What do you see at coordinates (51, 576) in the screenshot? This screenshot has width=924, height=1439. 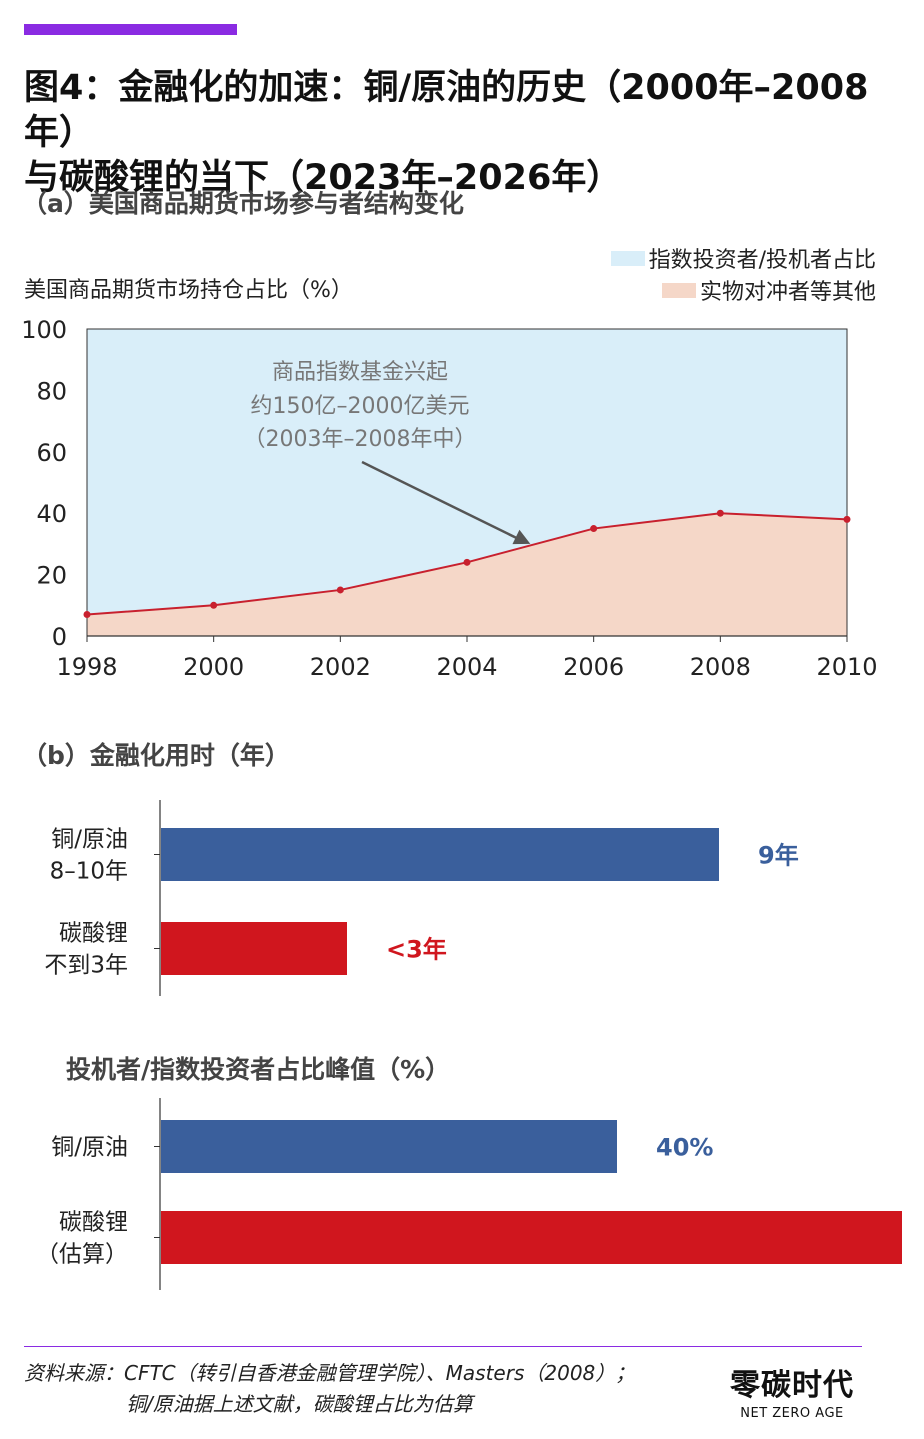 I see `y-tick-label-20: 20` at bounding box center [51, 576].